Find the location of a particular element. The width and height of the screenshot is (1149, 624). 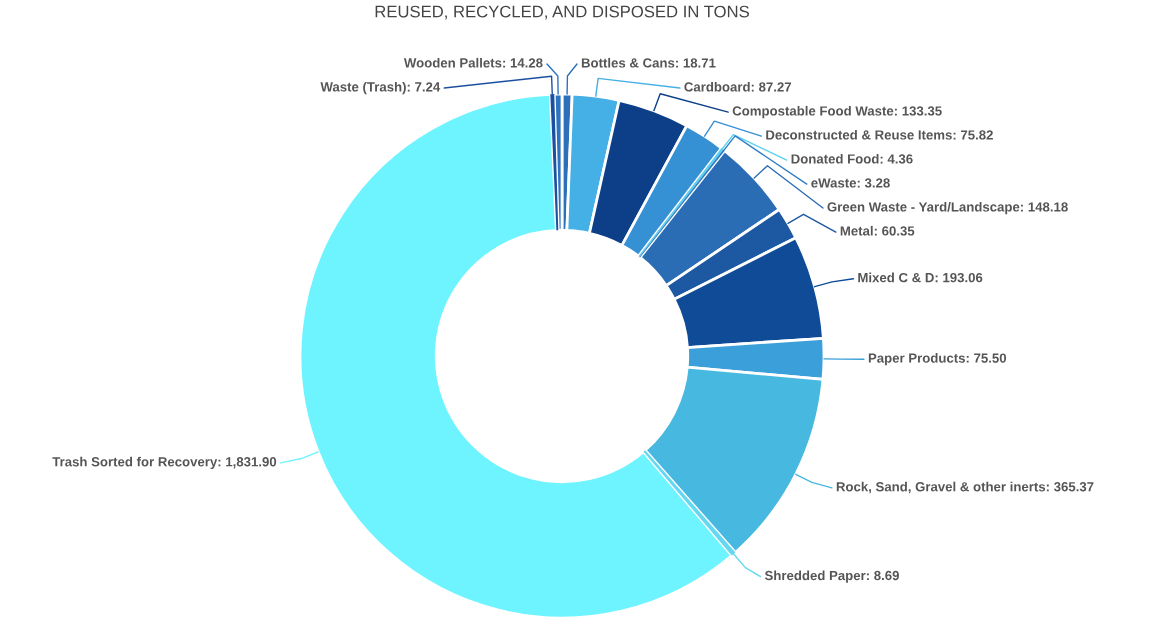

chart-title: REUSED, RECYCLED, AND DISPOSED IN TONS is located at coordinates (562, 12).